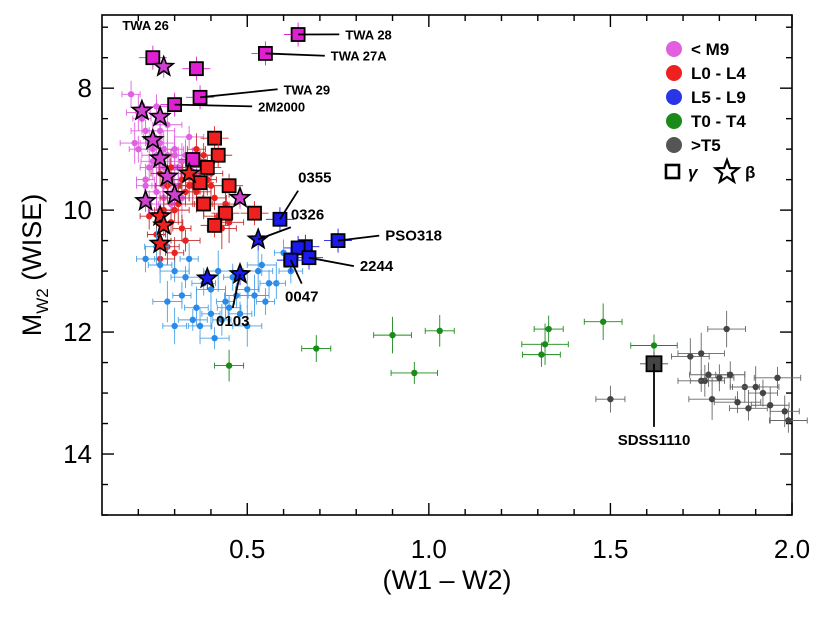  Describe the element at coordinates (654, 440) in the screenshot. I see `annotation-label: SDSS1110` at that location.